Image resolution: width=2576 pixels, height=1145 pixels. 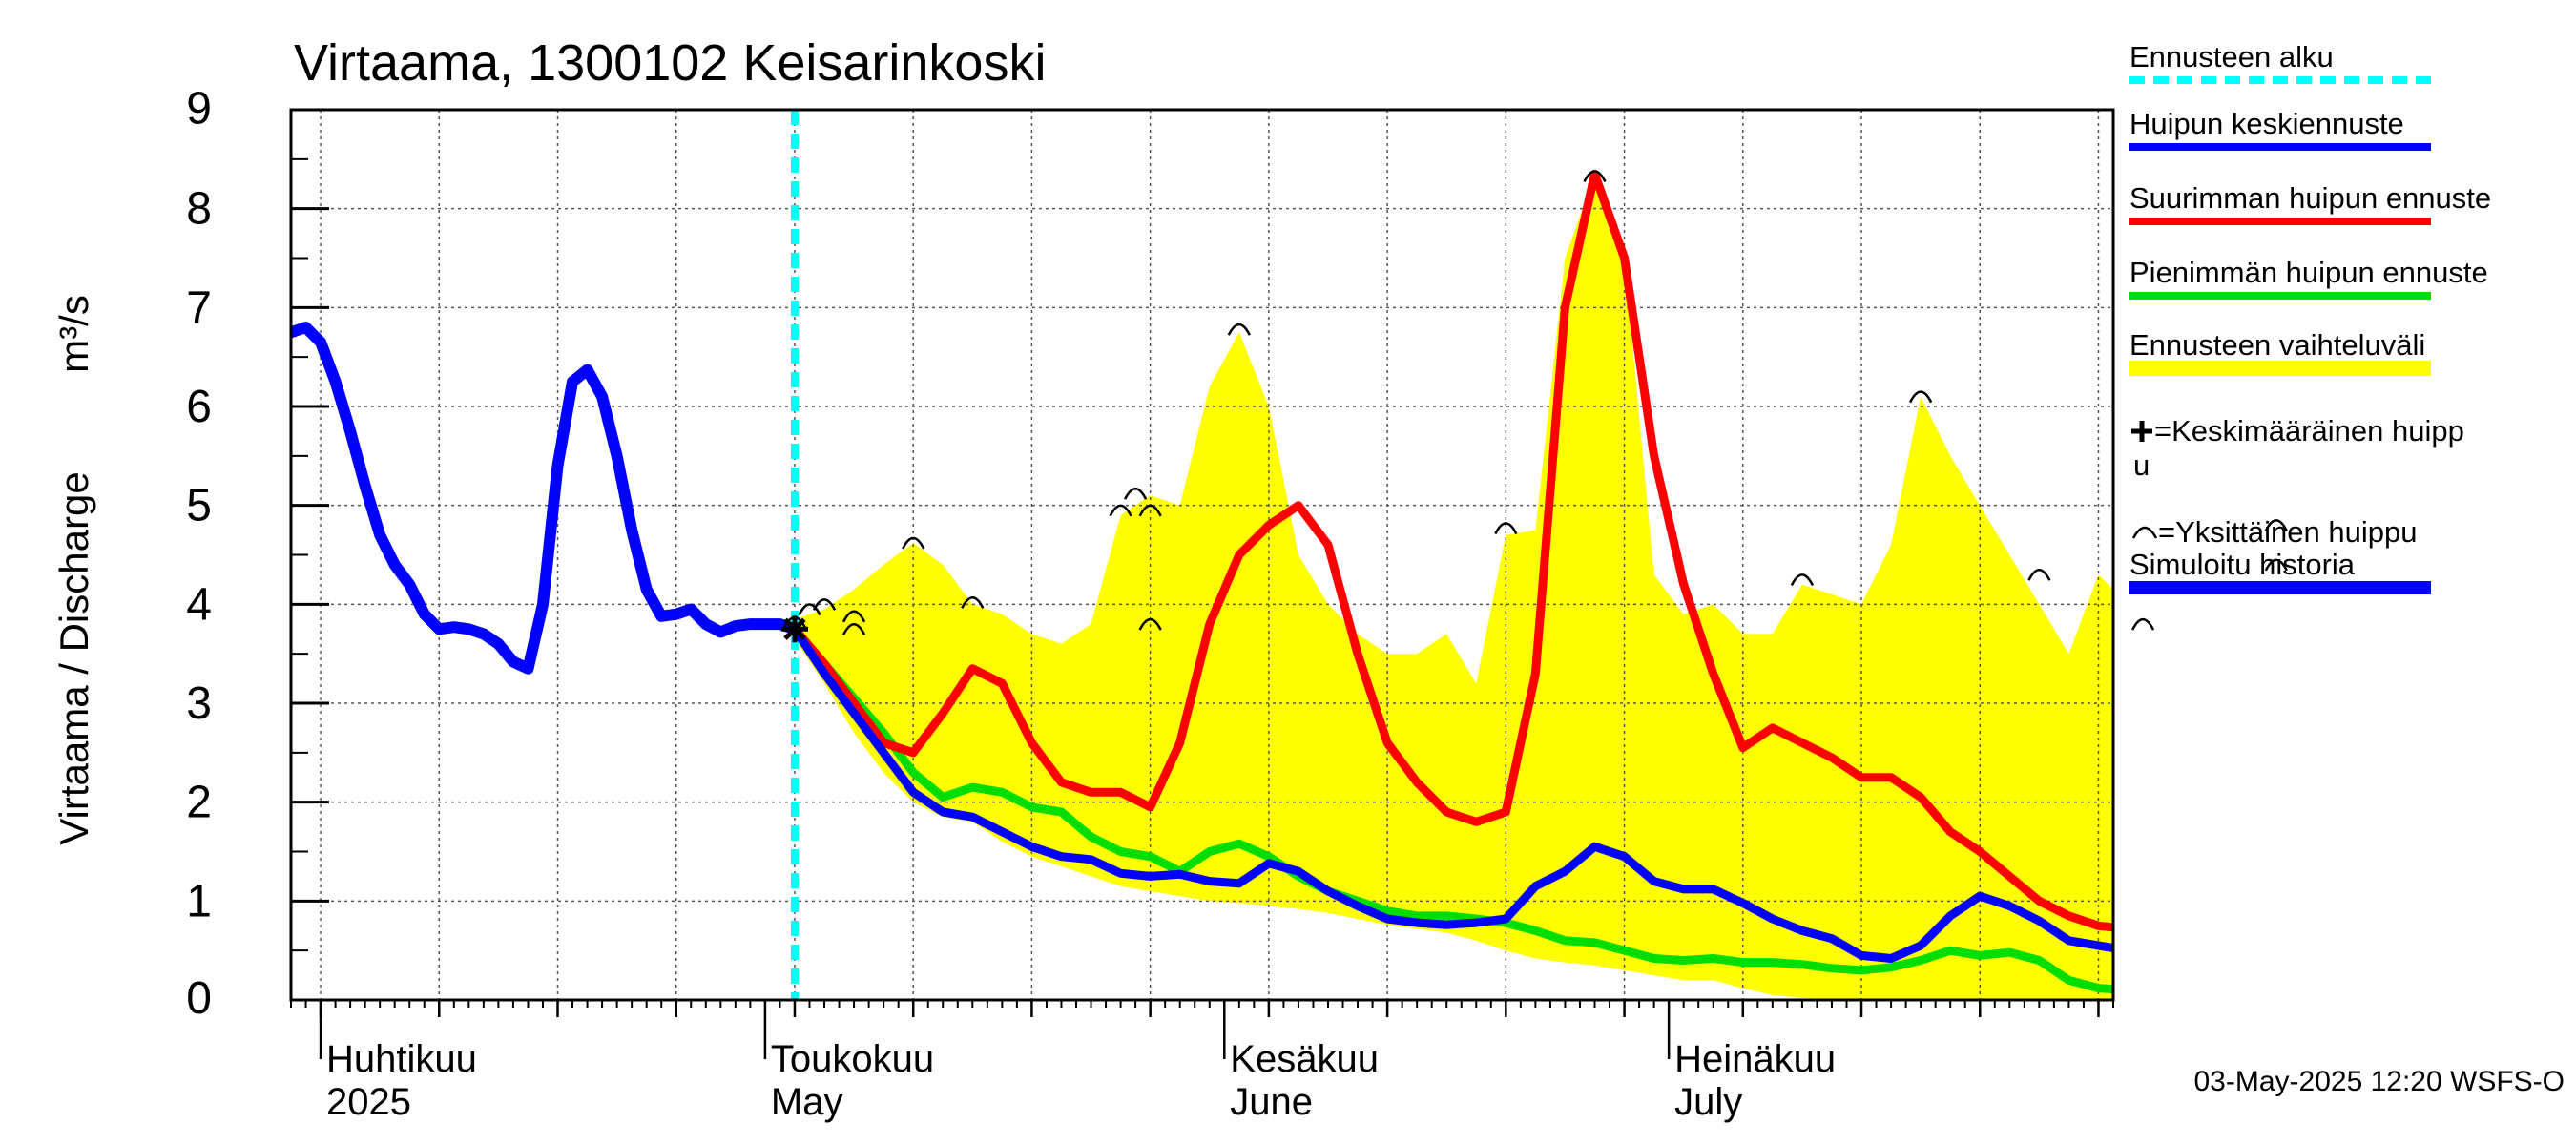 What do you see at coordinates (794, 629) in the screenshot?
I see `mean-peak-marker` at bounding box center [794, 629].